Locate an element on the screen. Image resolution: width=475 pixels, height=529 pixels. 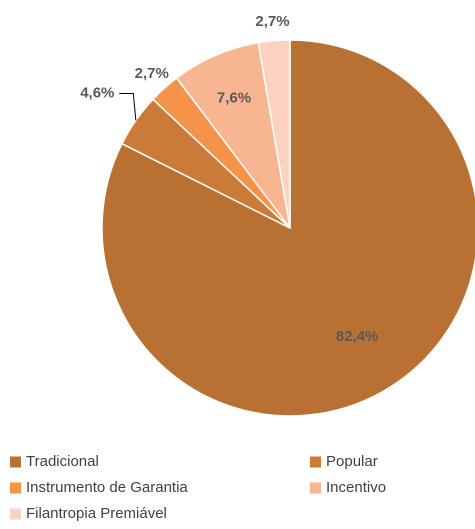
legend-label: Popular is located at coordinates (352, 461).